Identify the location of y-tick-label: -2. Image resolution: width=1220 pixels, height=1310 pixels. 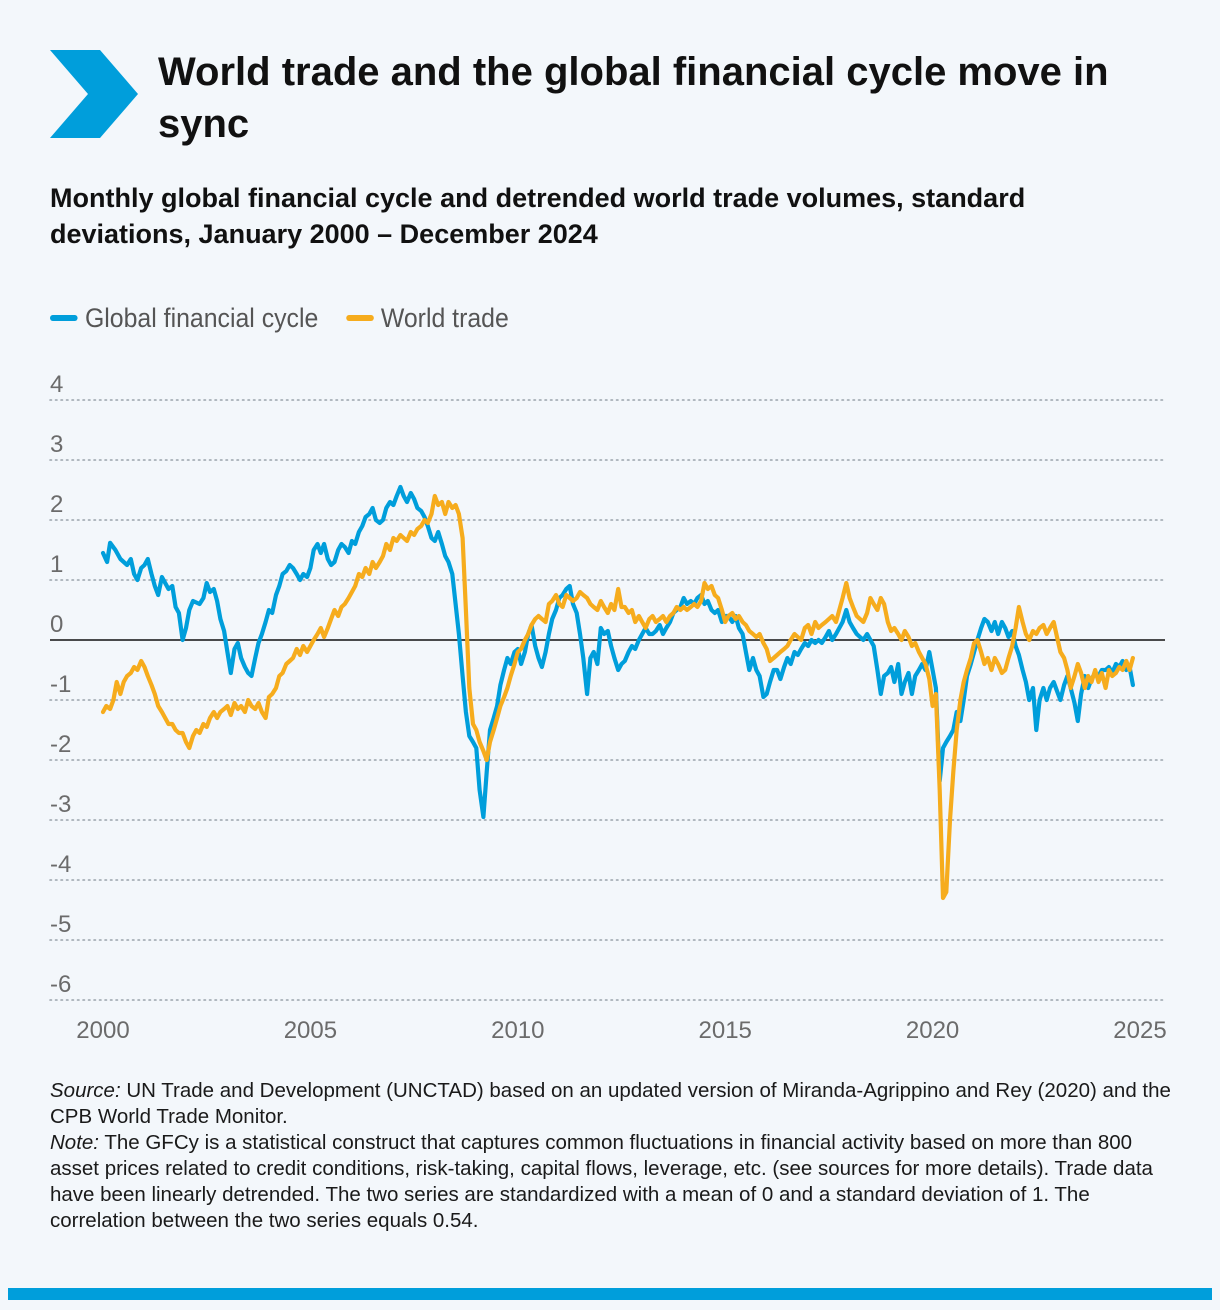
(60, 744).